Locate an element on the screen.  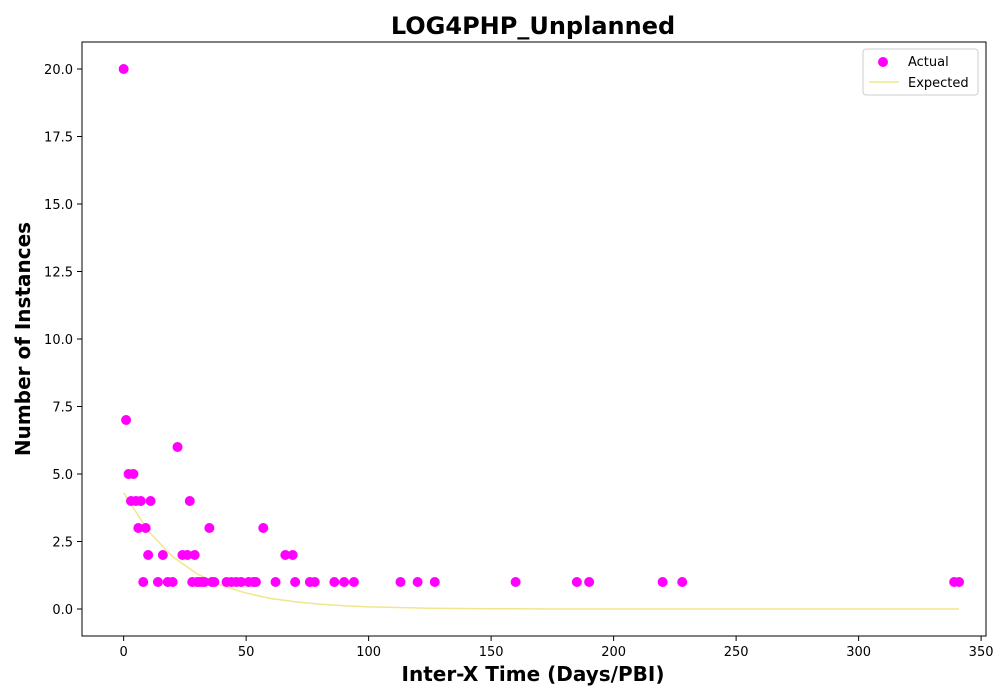
x-tick-label: 200 is located at coordinates (613, 652).